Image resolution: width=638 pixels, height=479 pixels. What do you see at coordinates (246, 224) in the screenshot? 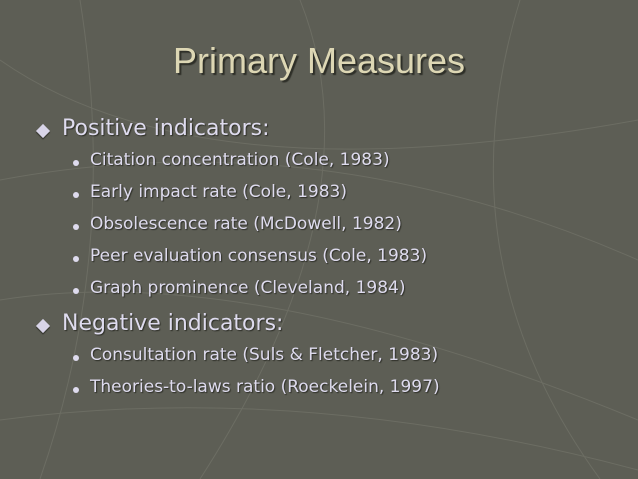
I see `list-item: Obsolescence rate (McDowell, 1982)` at bounding box center [246, 224].